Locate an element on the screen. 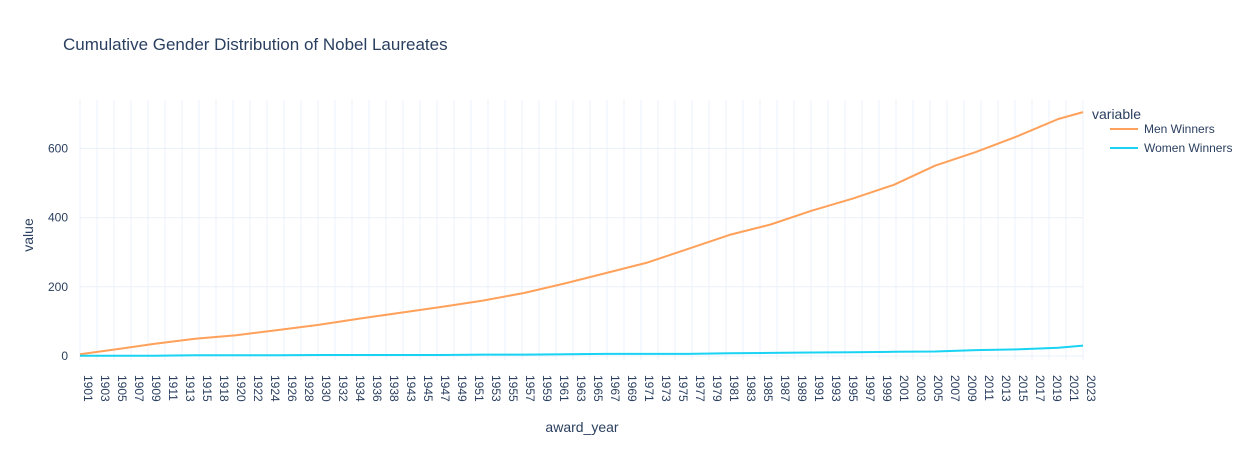 The image size is (1260, 450). legend: variable Men Winners Women Winners is located at coordinates (1162, 130).